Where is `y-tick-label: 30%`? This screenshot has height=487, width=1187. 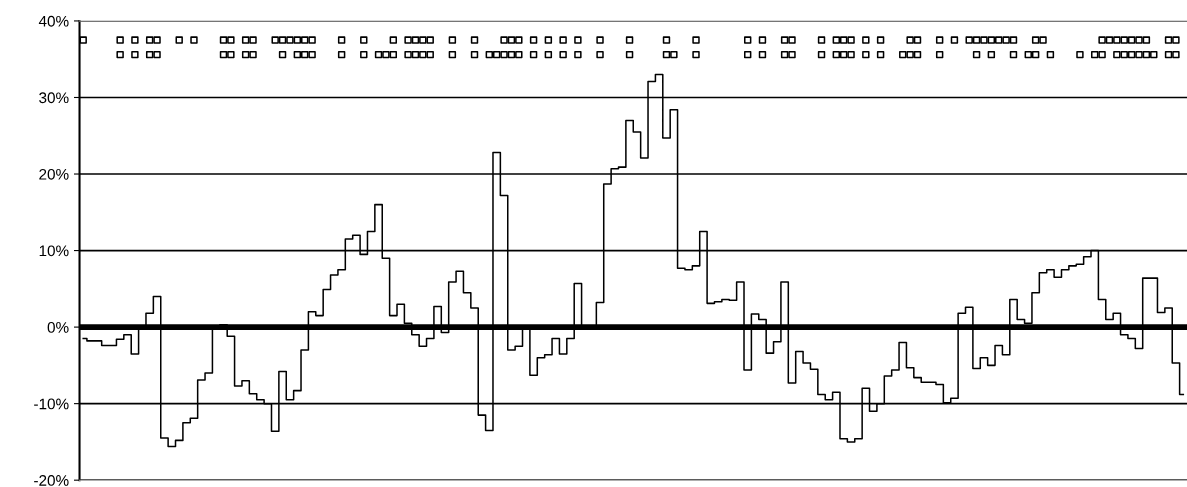 y-tick-label: 30% is located at coordinates (54, 98).